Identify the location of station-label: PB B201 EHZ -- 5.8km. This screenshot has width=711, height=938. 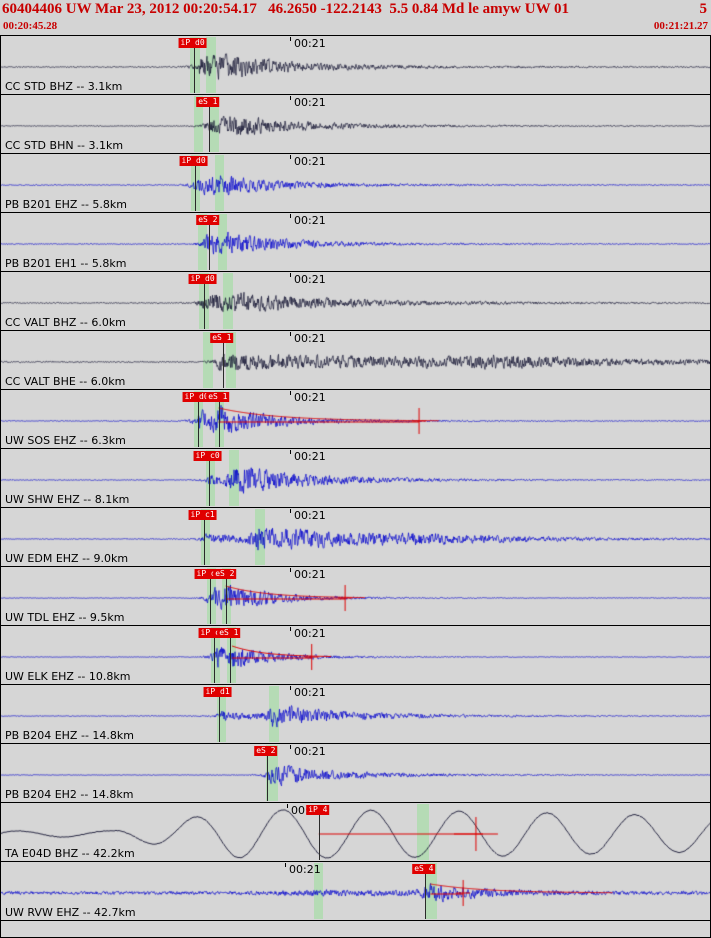
(66, 204).